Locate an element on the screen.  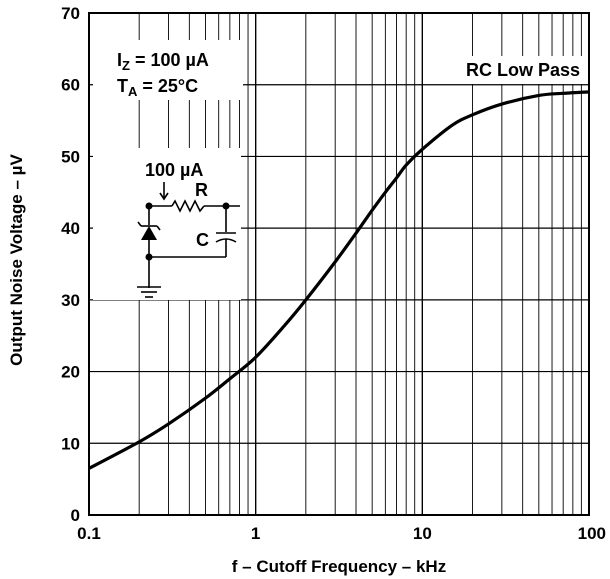
x-tick-label: 0.1 is located at coordinates (89, 533).